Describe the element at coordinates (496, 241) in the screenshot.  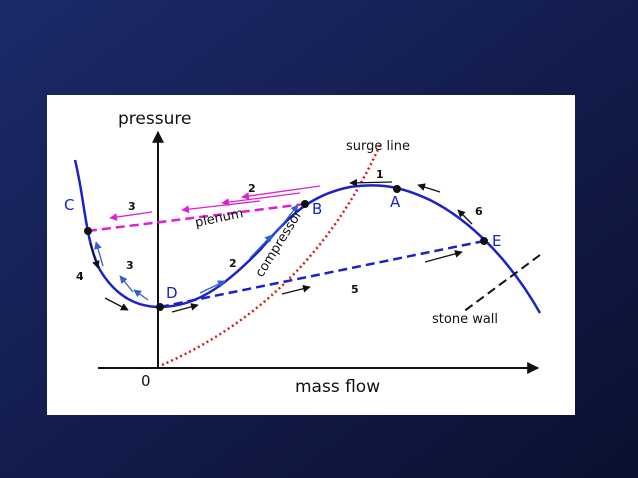
I see `point-label: E` at that location.